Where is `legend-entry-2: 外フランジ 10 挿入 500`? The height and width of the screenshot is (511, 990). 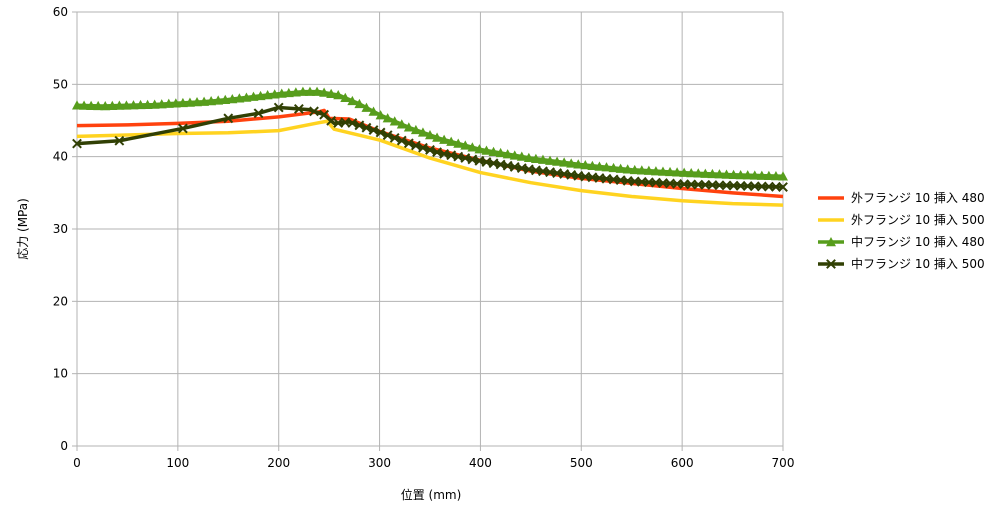
legend-entry-2: 外フランジ 10 挿入 500 is located at coordinates (901, 220).